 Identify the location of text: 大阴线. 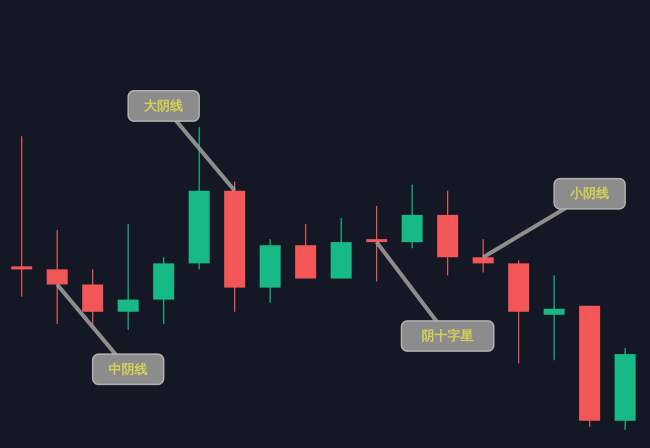
(164, 106).